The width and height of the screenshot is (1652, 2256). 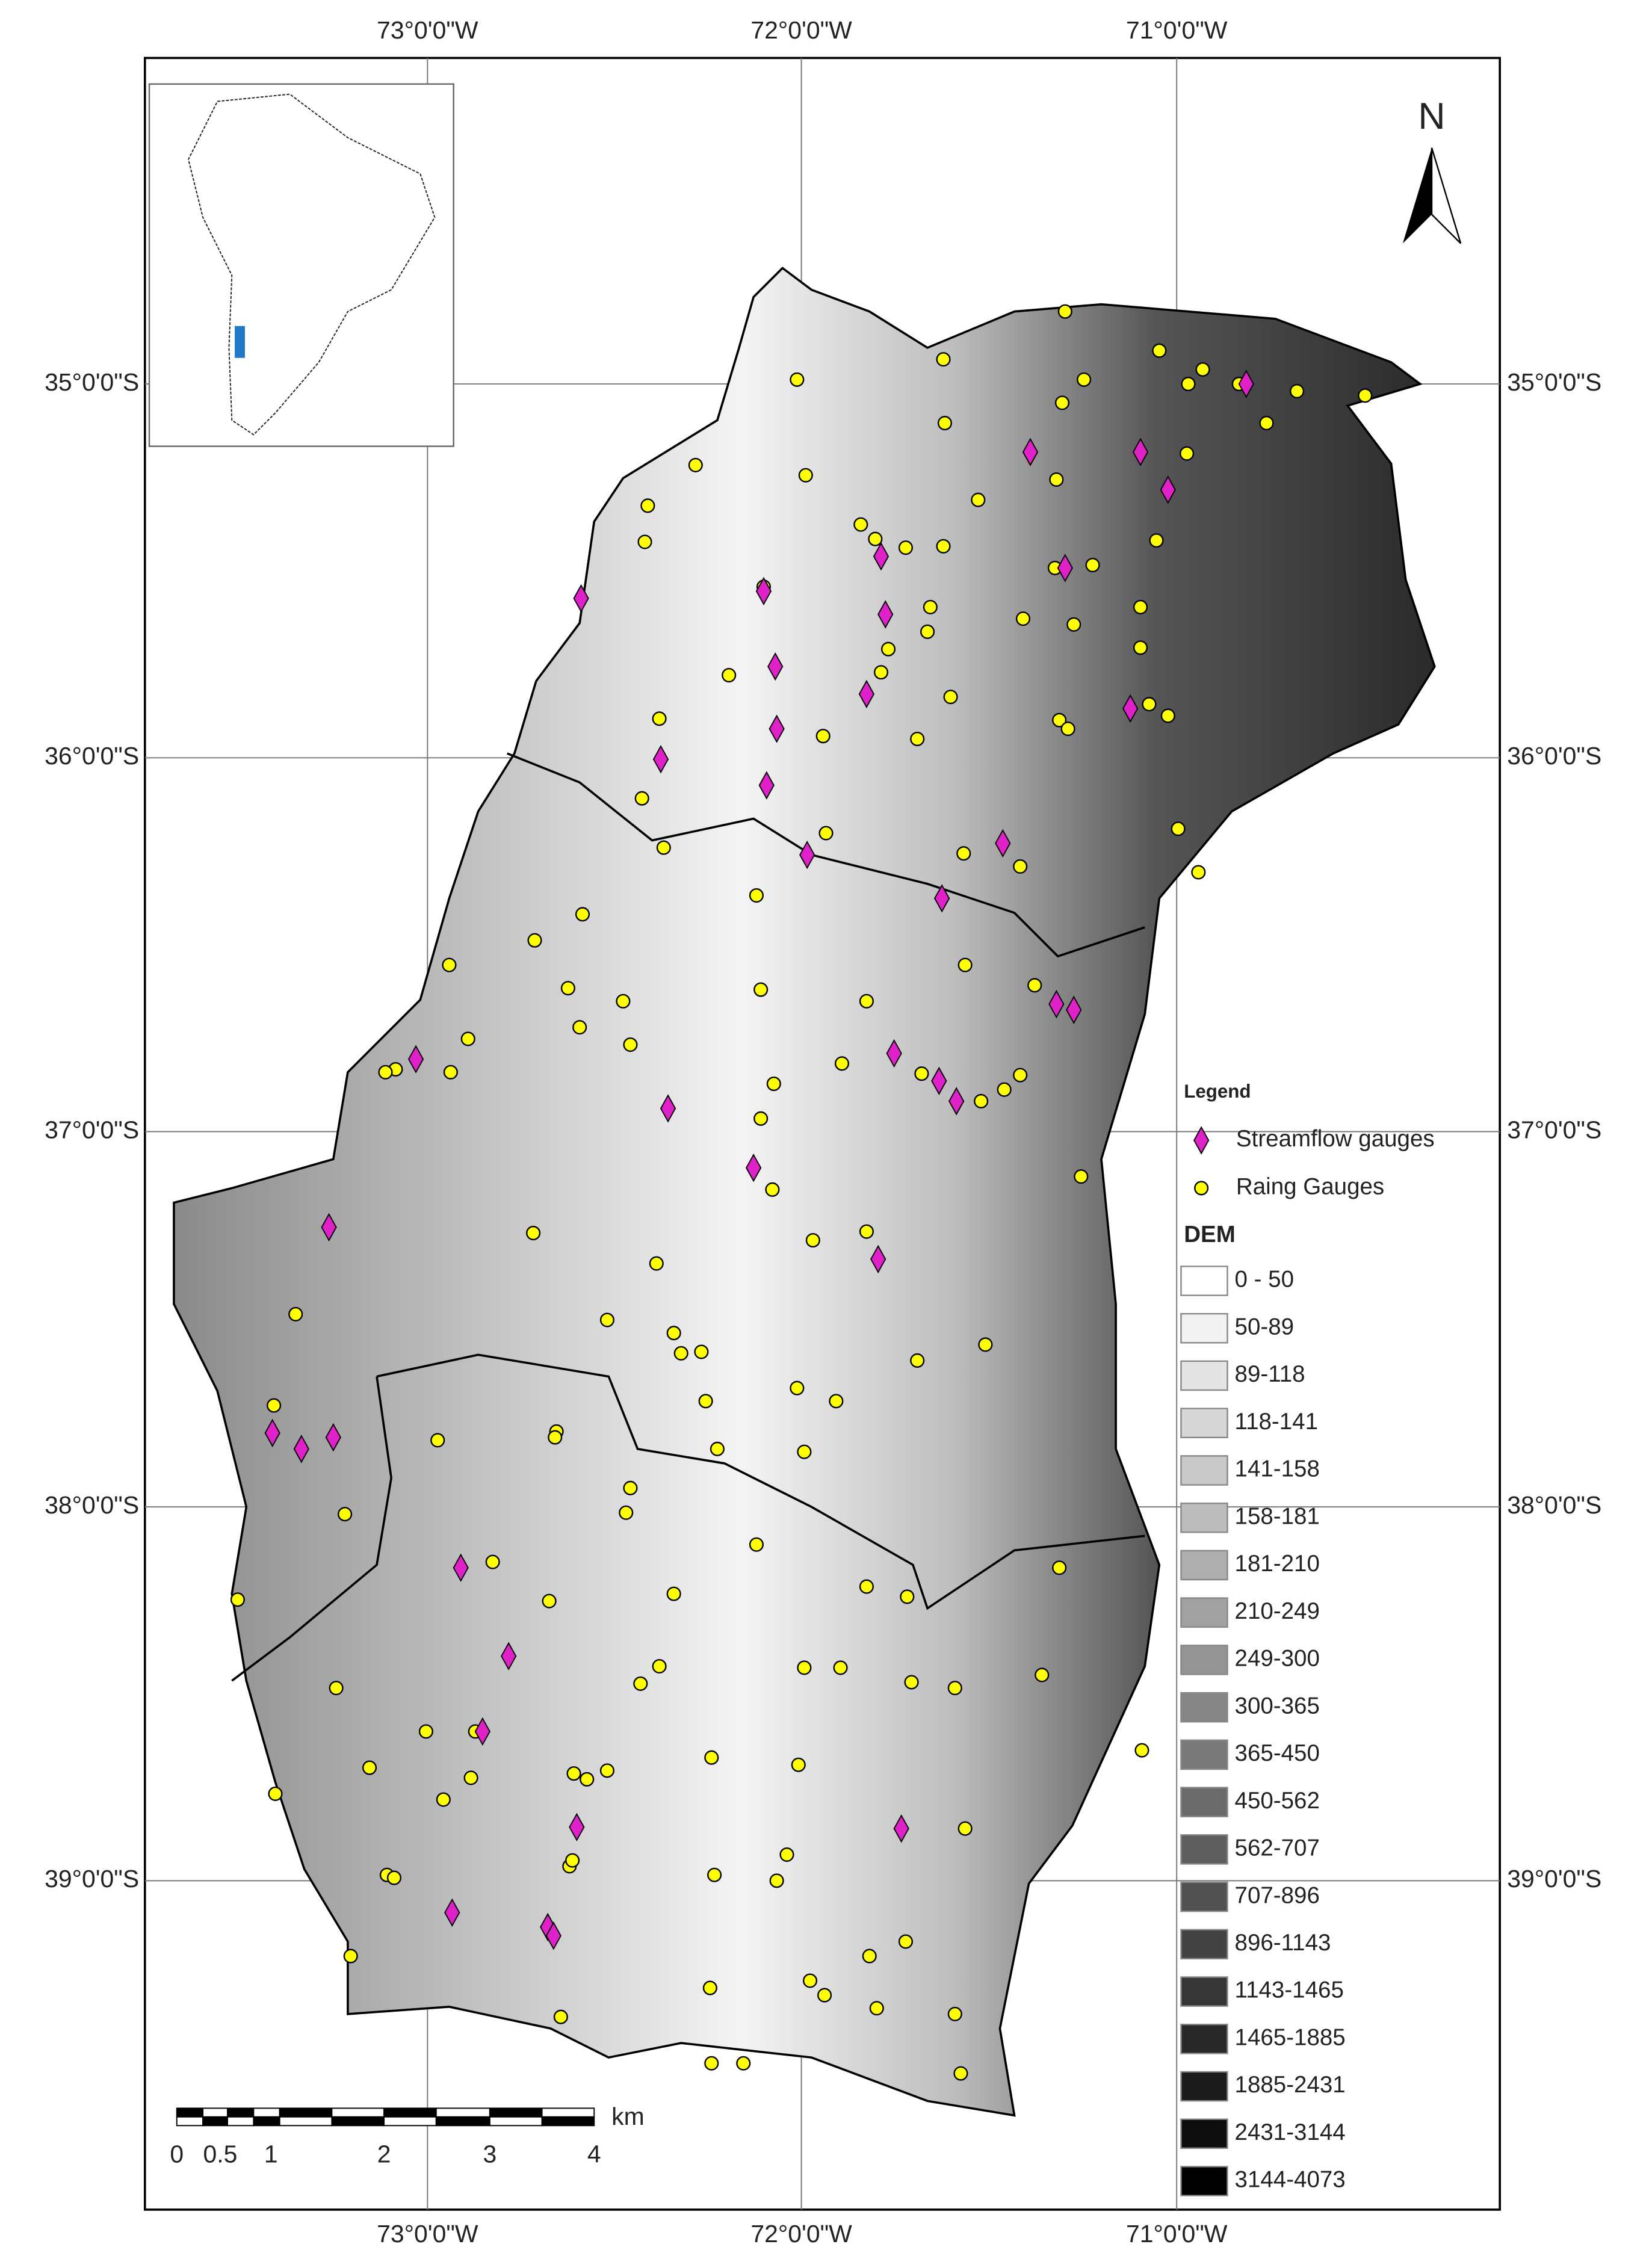 What do you see at coordinates (1277, 1516) in the screenshot?
I see `dem-class-label: 158-181` at bounding box center [1277, 1516].